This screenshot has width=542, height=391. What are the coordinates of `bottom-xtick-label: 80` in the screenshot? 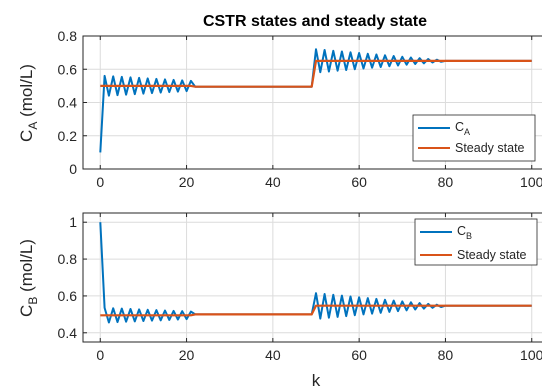 It's located at (446, 355).